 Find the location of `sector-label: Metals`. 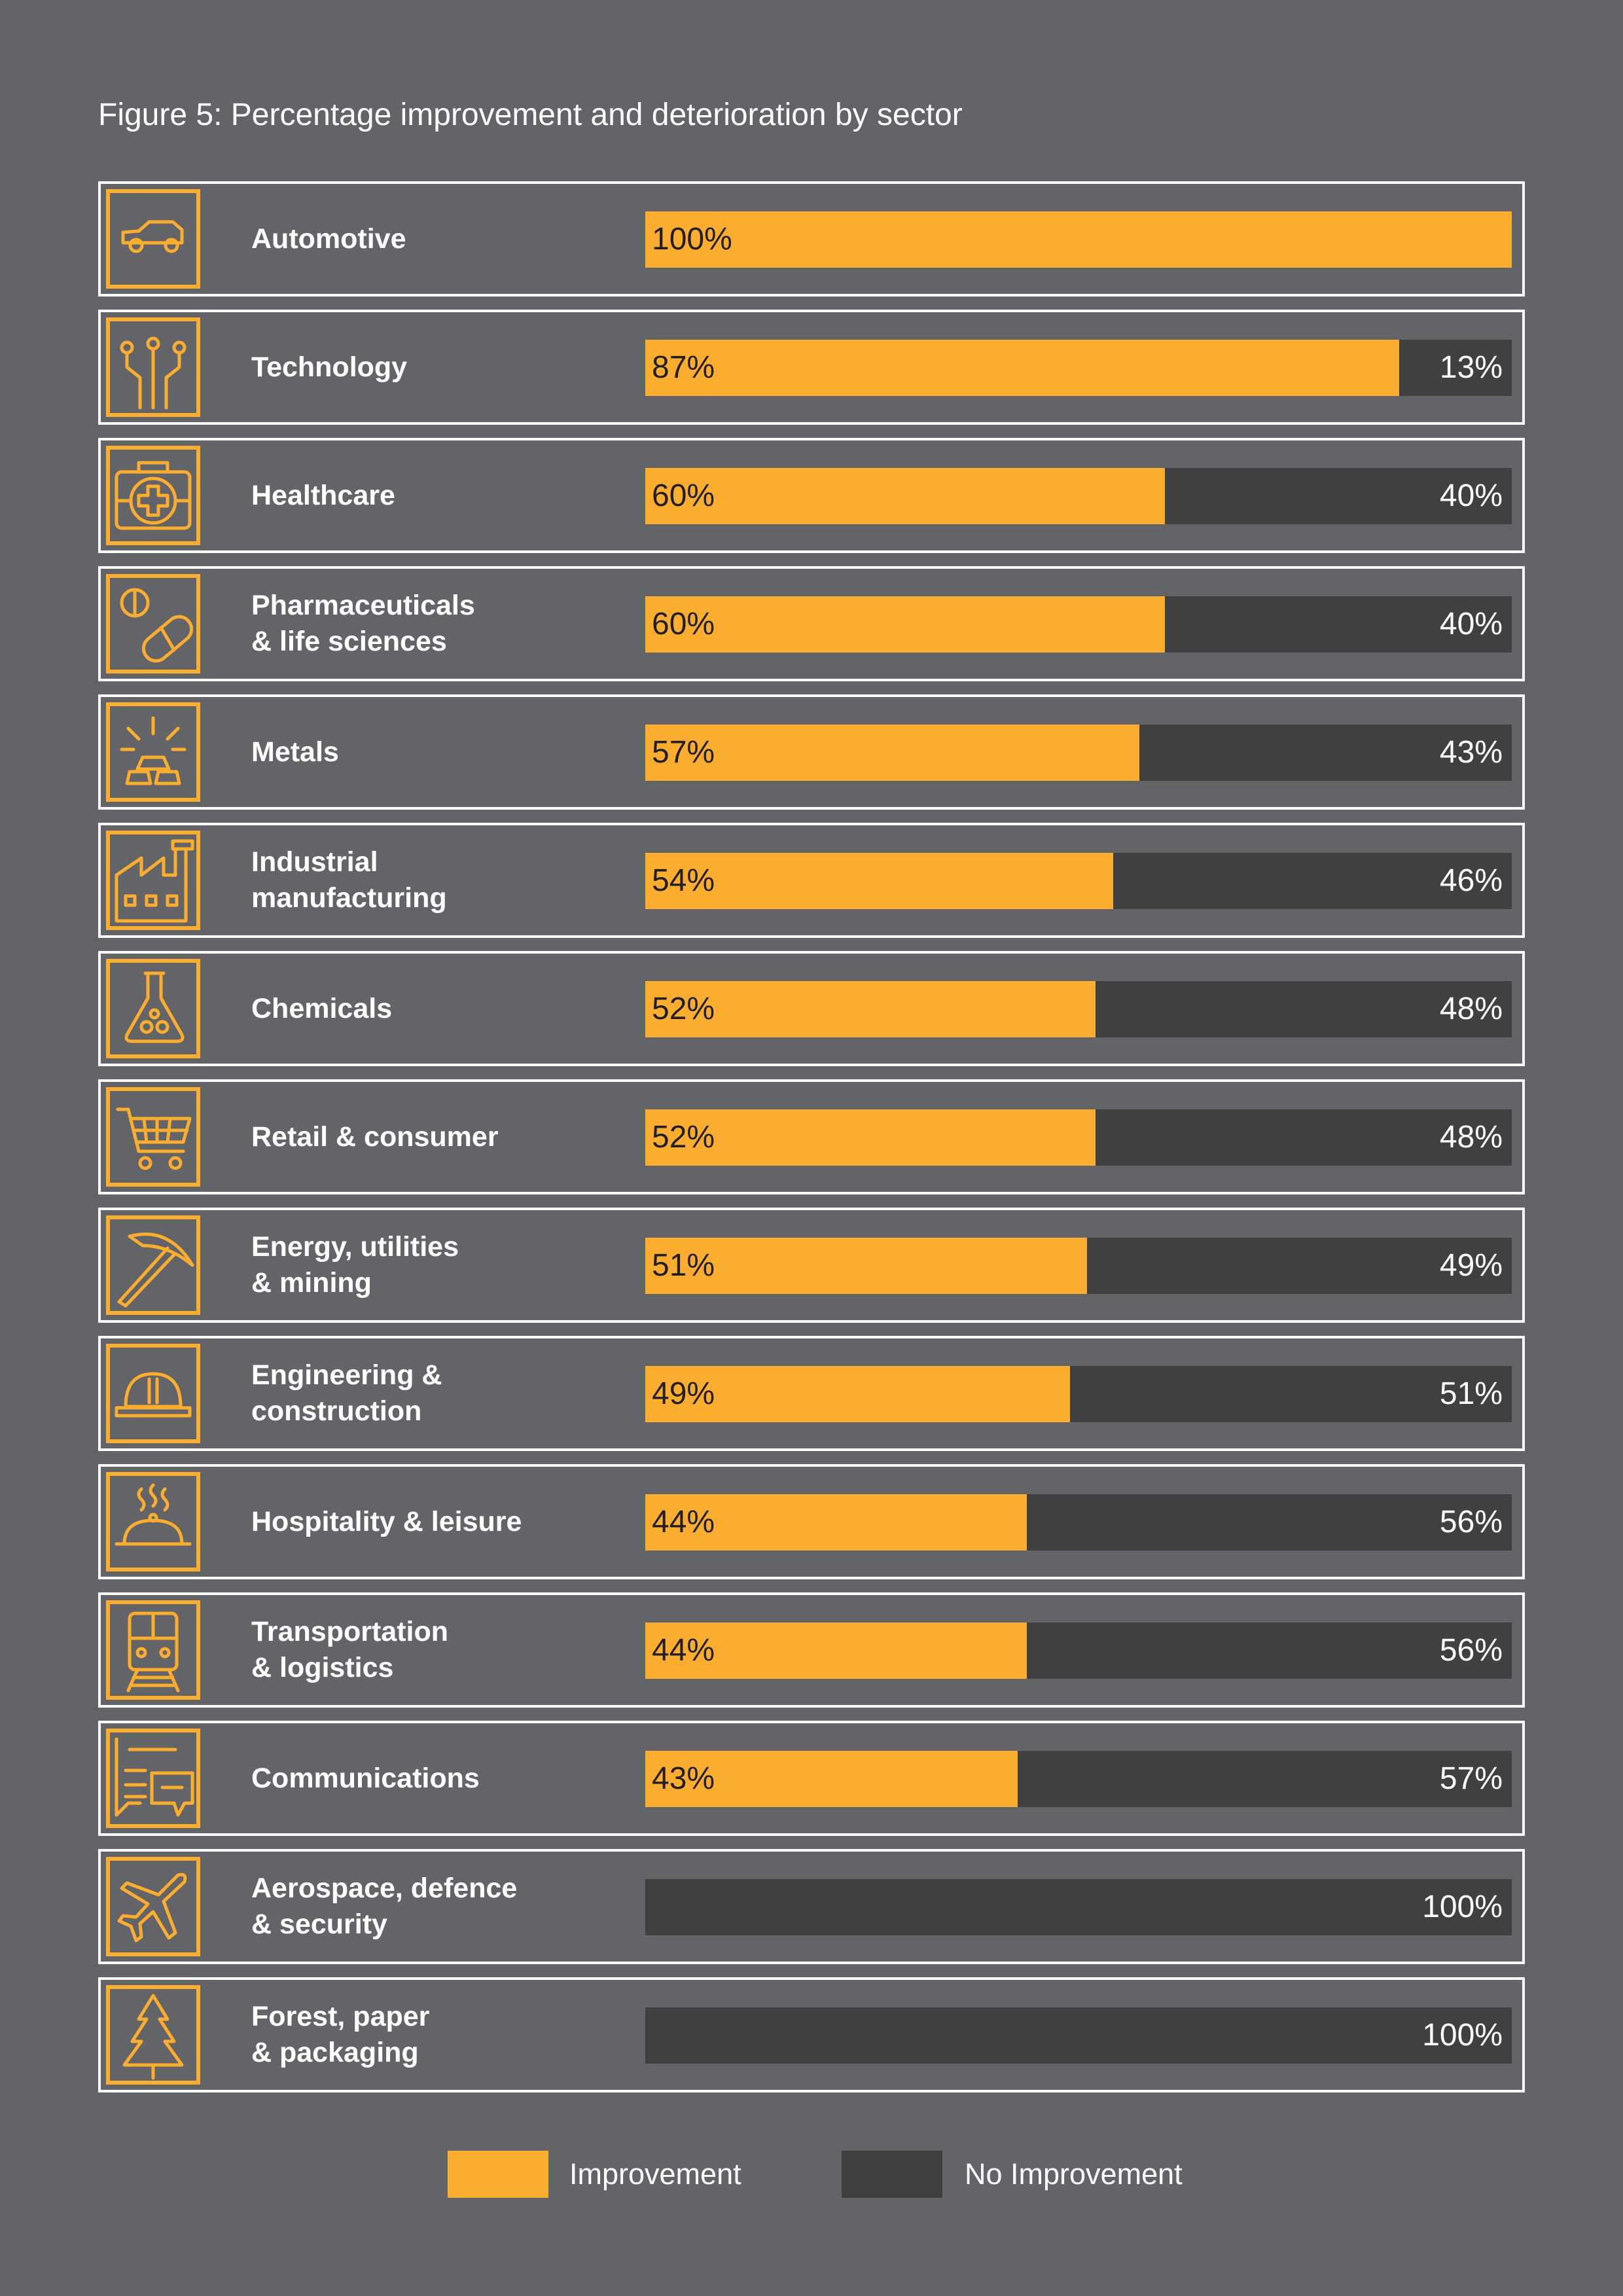

sector-label: Metals is located at coordinates (295, 752).